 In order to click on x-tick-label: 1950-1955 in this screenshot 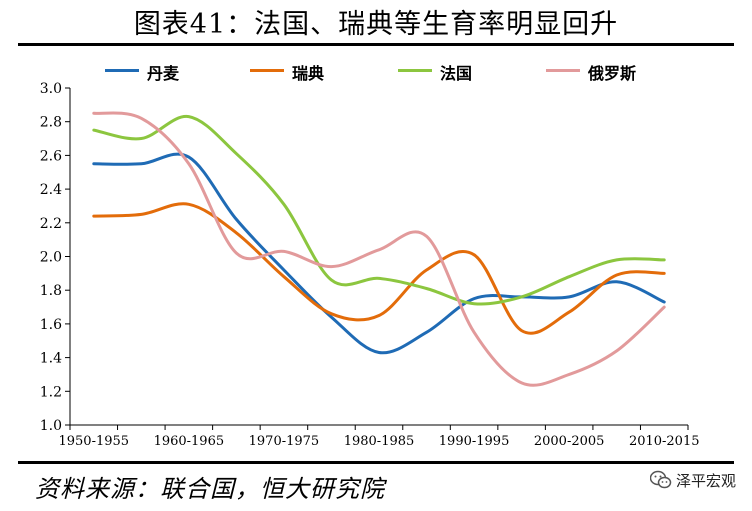, I will do `click(93, 441)`.